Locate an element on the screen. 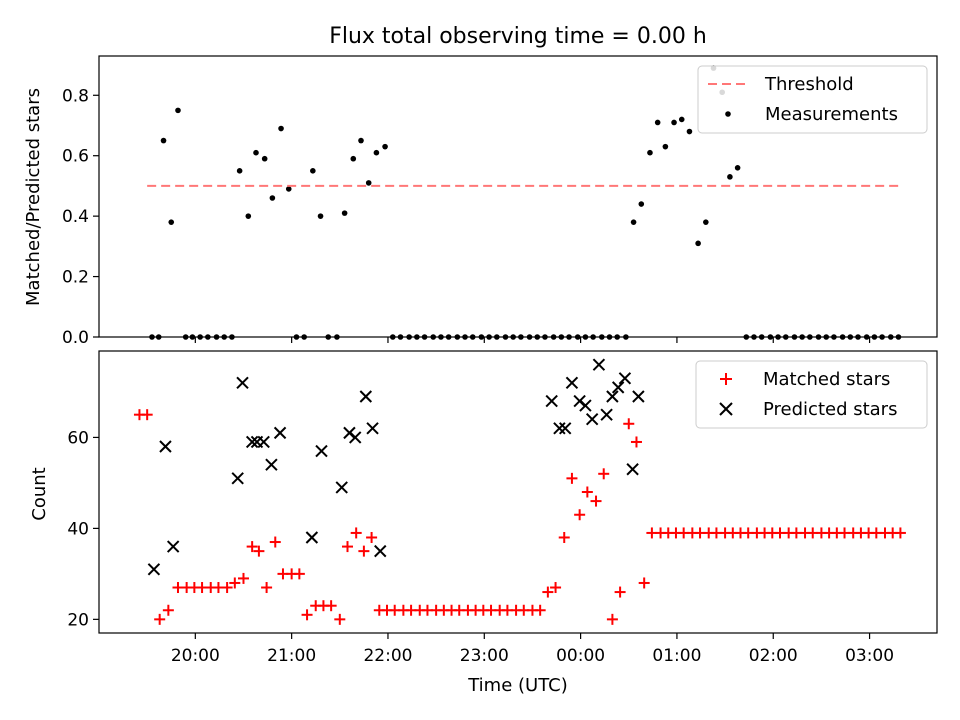  bottom-x-ticks: 20:00 21:00 22:00 23:00 00:00 01:00 02:00 03:00 is located at coordinates (532, 649).